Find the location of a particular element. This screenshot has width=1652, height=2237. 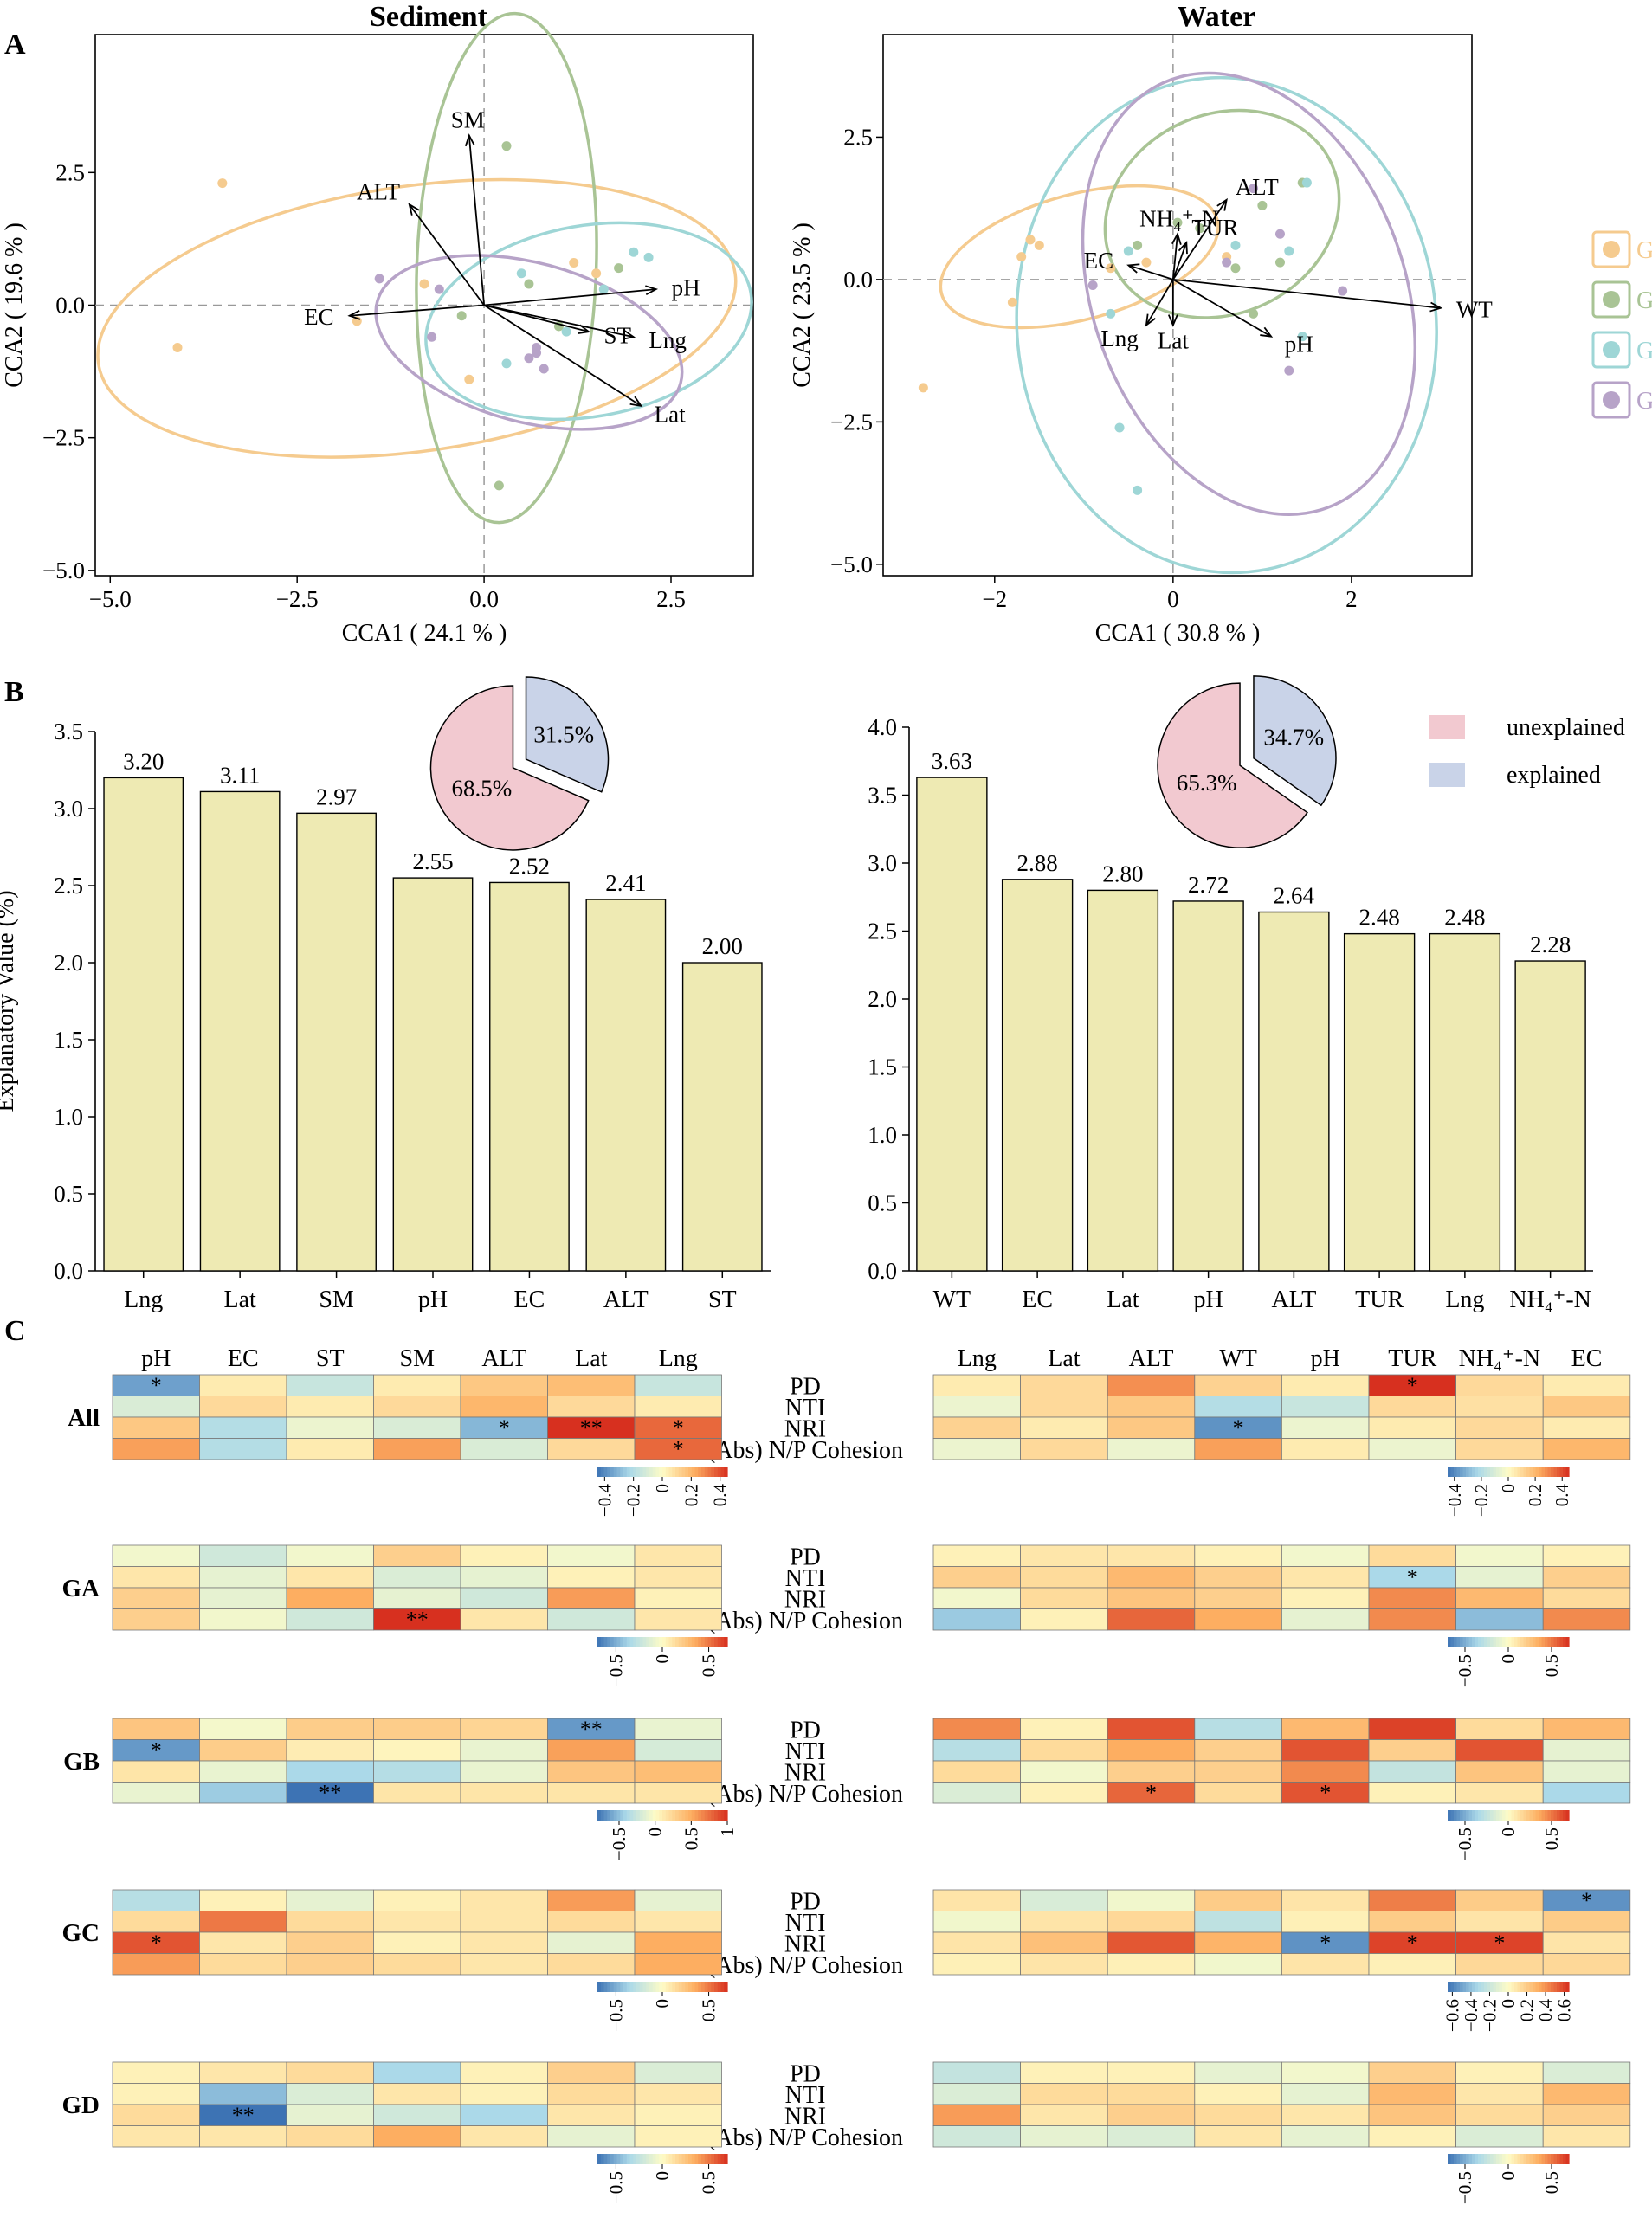

point-GC is located at coordinates (648, 257).